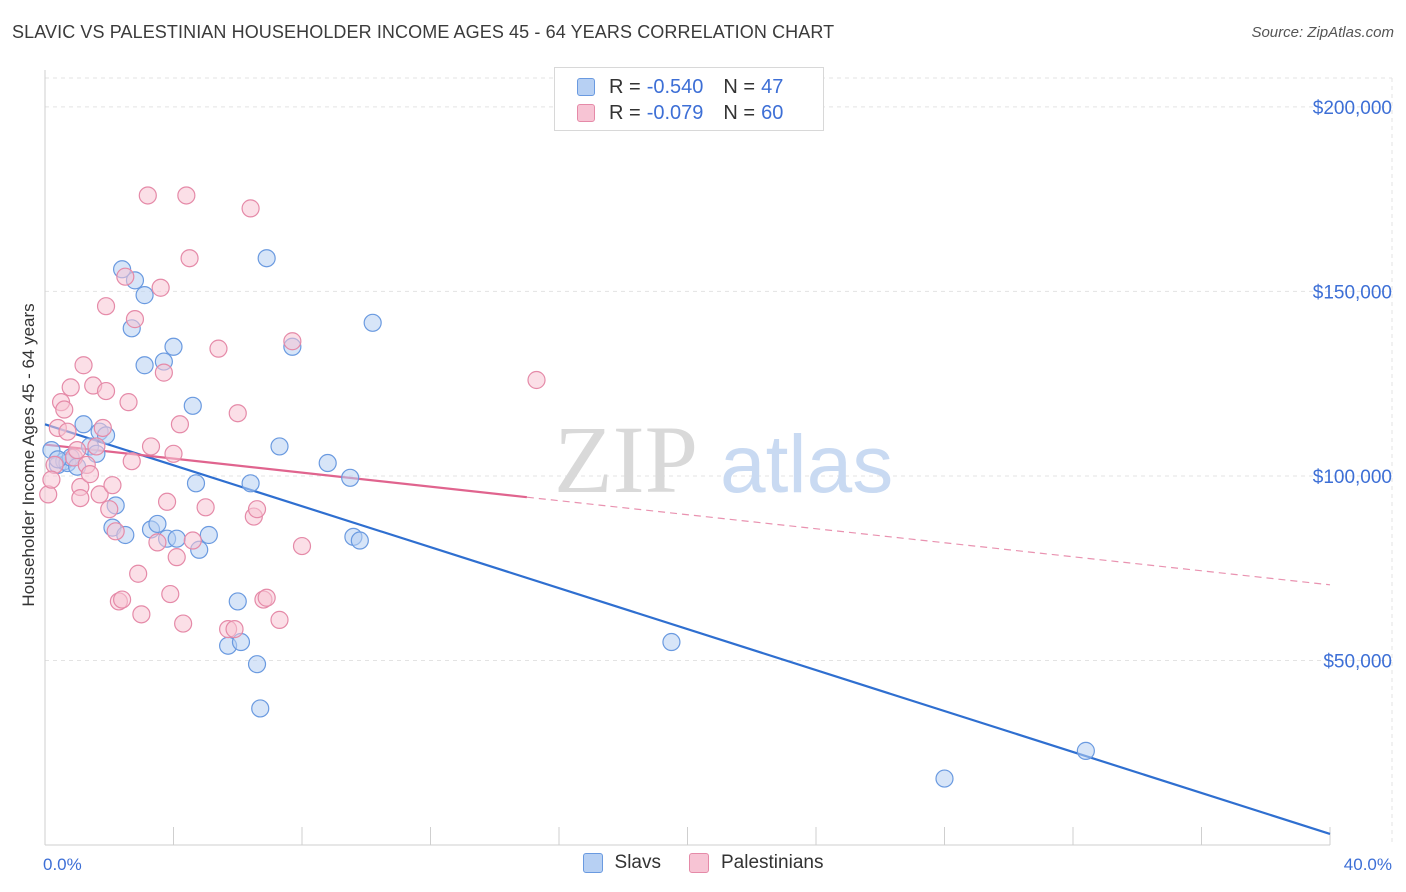 Image resolution: width=1406 pixels, height=892 pixels. Describe the element at coordinates (1368, 864) in the screenshot. I see `x-tick-label: 40.0%` at that location.